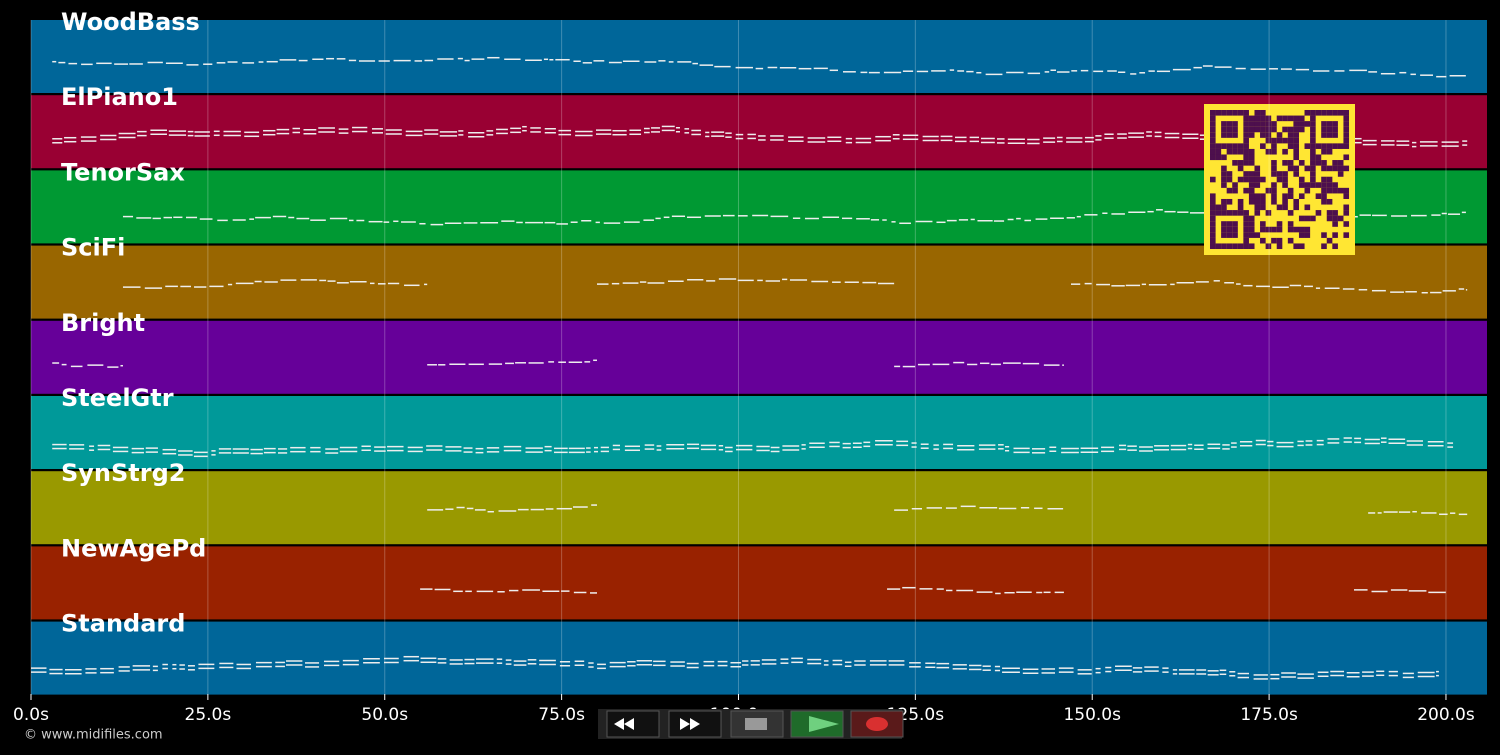  Describe the element at coordinates (624, 724) in the screenshot. I see `rewind-icon` at that location.